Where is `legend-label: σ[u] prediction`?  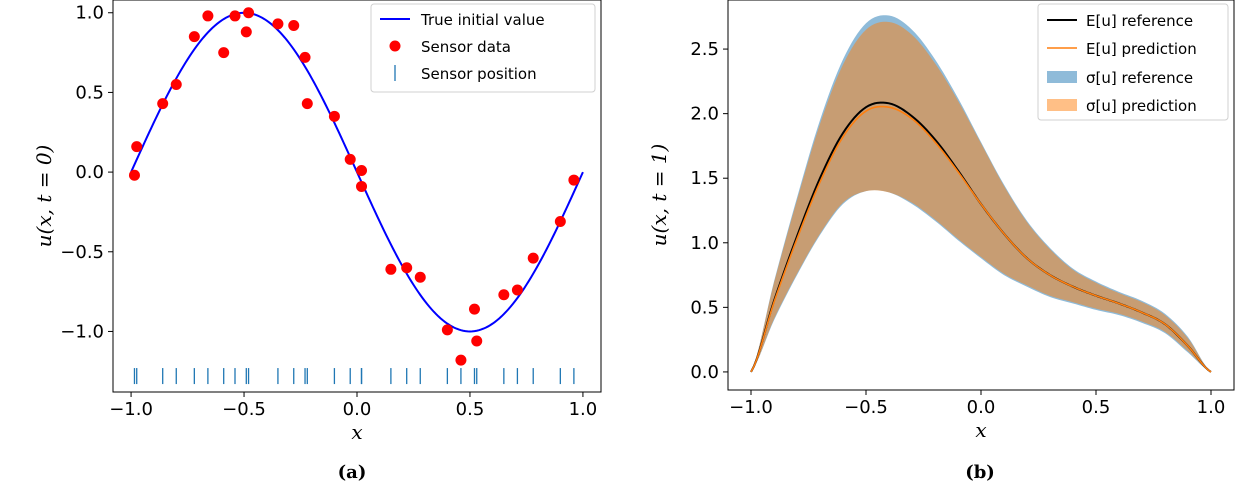 legend-label: σ[u] prediction is located at coordinates (1141, 106).